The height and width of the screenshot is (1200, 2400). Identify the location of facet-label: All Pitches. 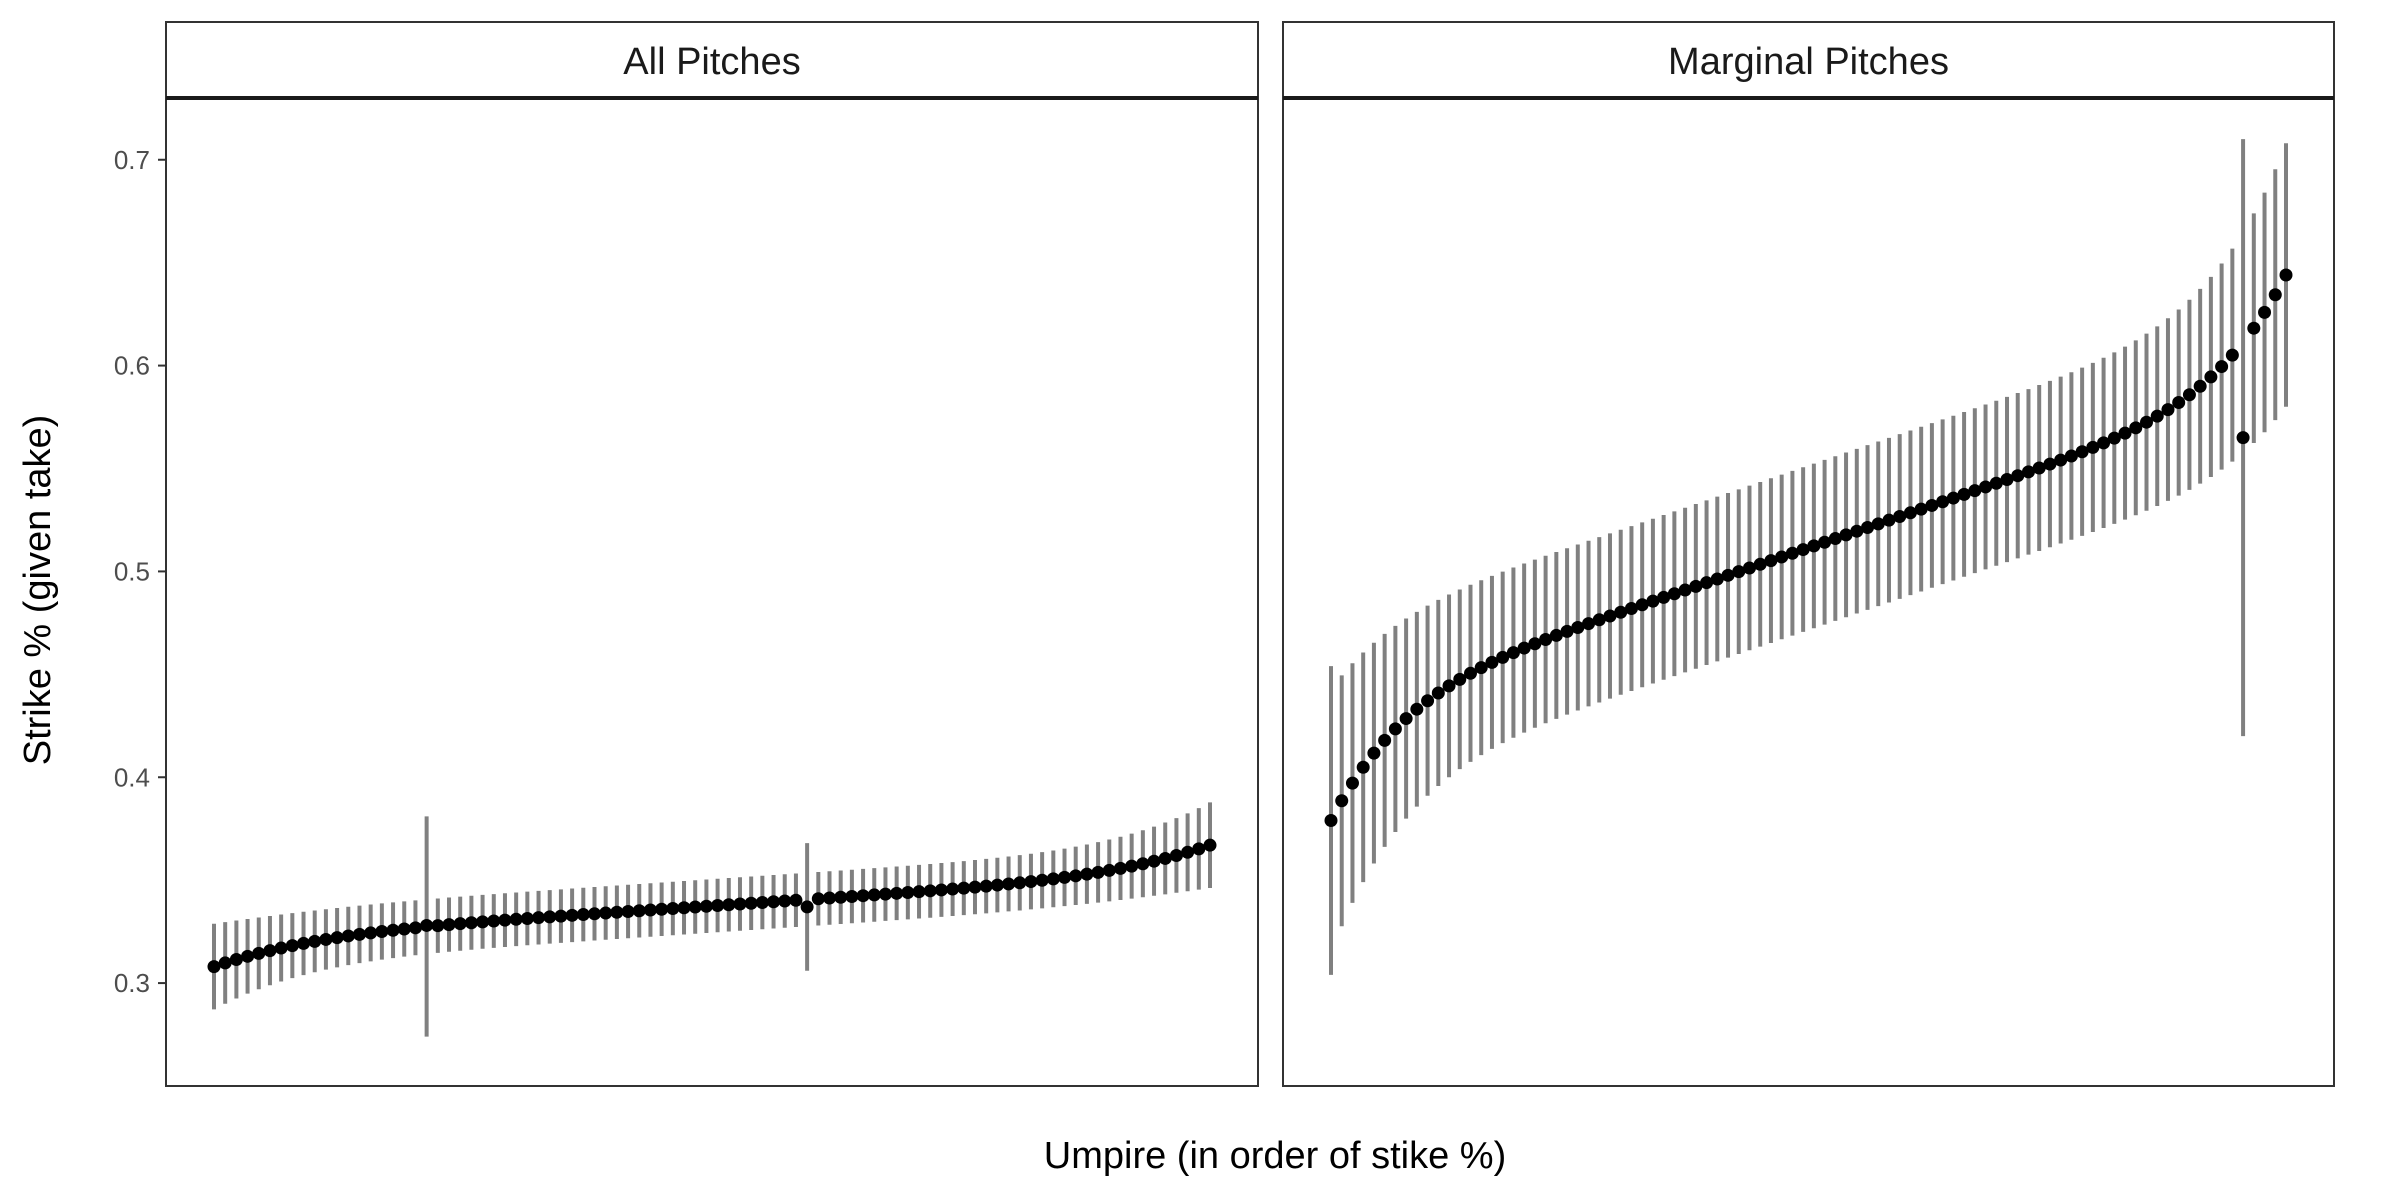
(711, 62).